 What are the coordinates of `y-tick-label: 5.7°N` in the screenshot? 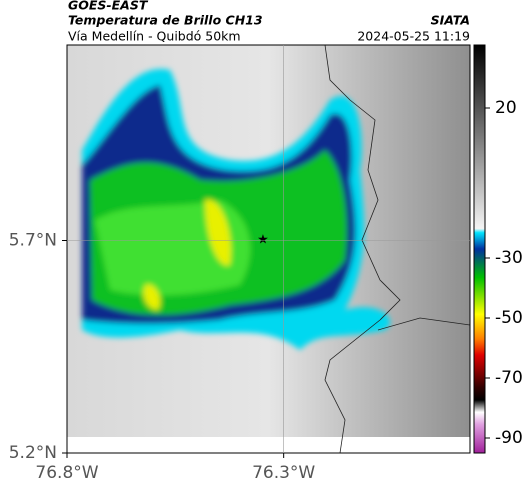 It's located at (33, 241).